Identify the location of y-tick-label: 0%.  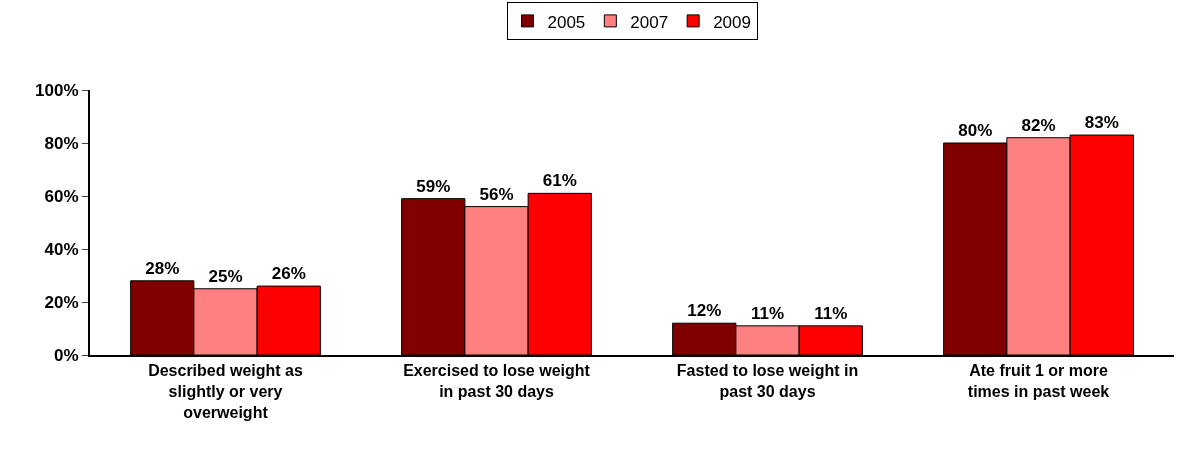
(66, 355).